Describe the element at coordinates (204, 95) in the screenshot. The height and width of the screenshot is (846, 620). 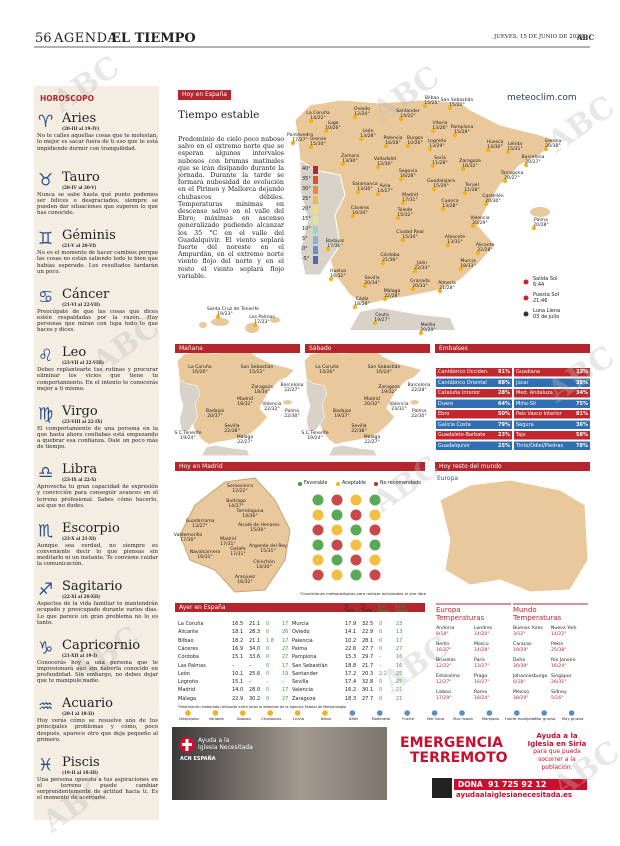
I see `section-tag: Hoy en España` at that location.